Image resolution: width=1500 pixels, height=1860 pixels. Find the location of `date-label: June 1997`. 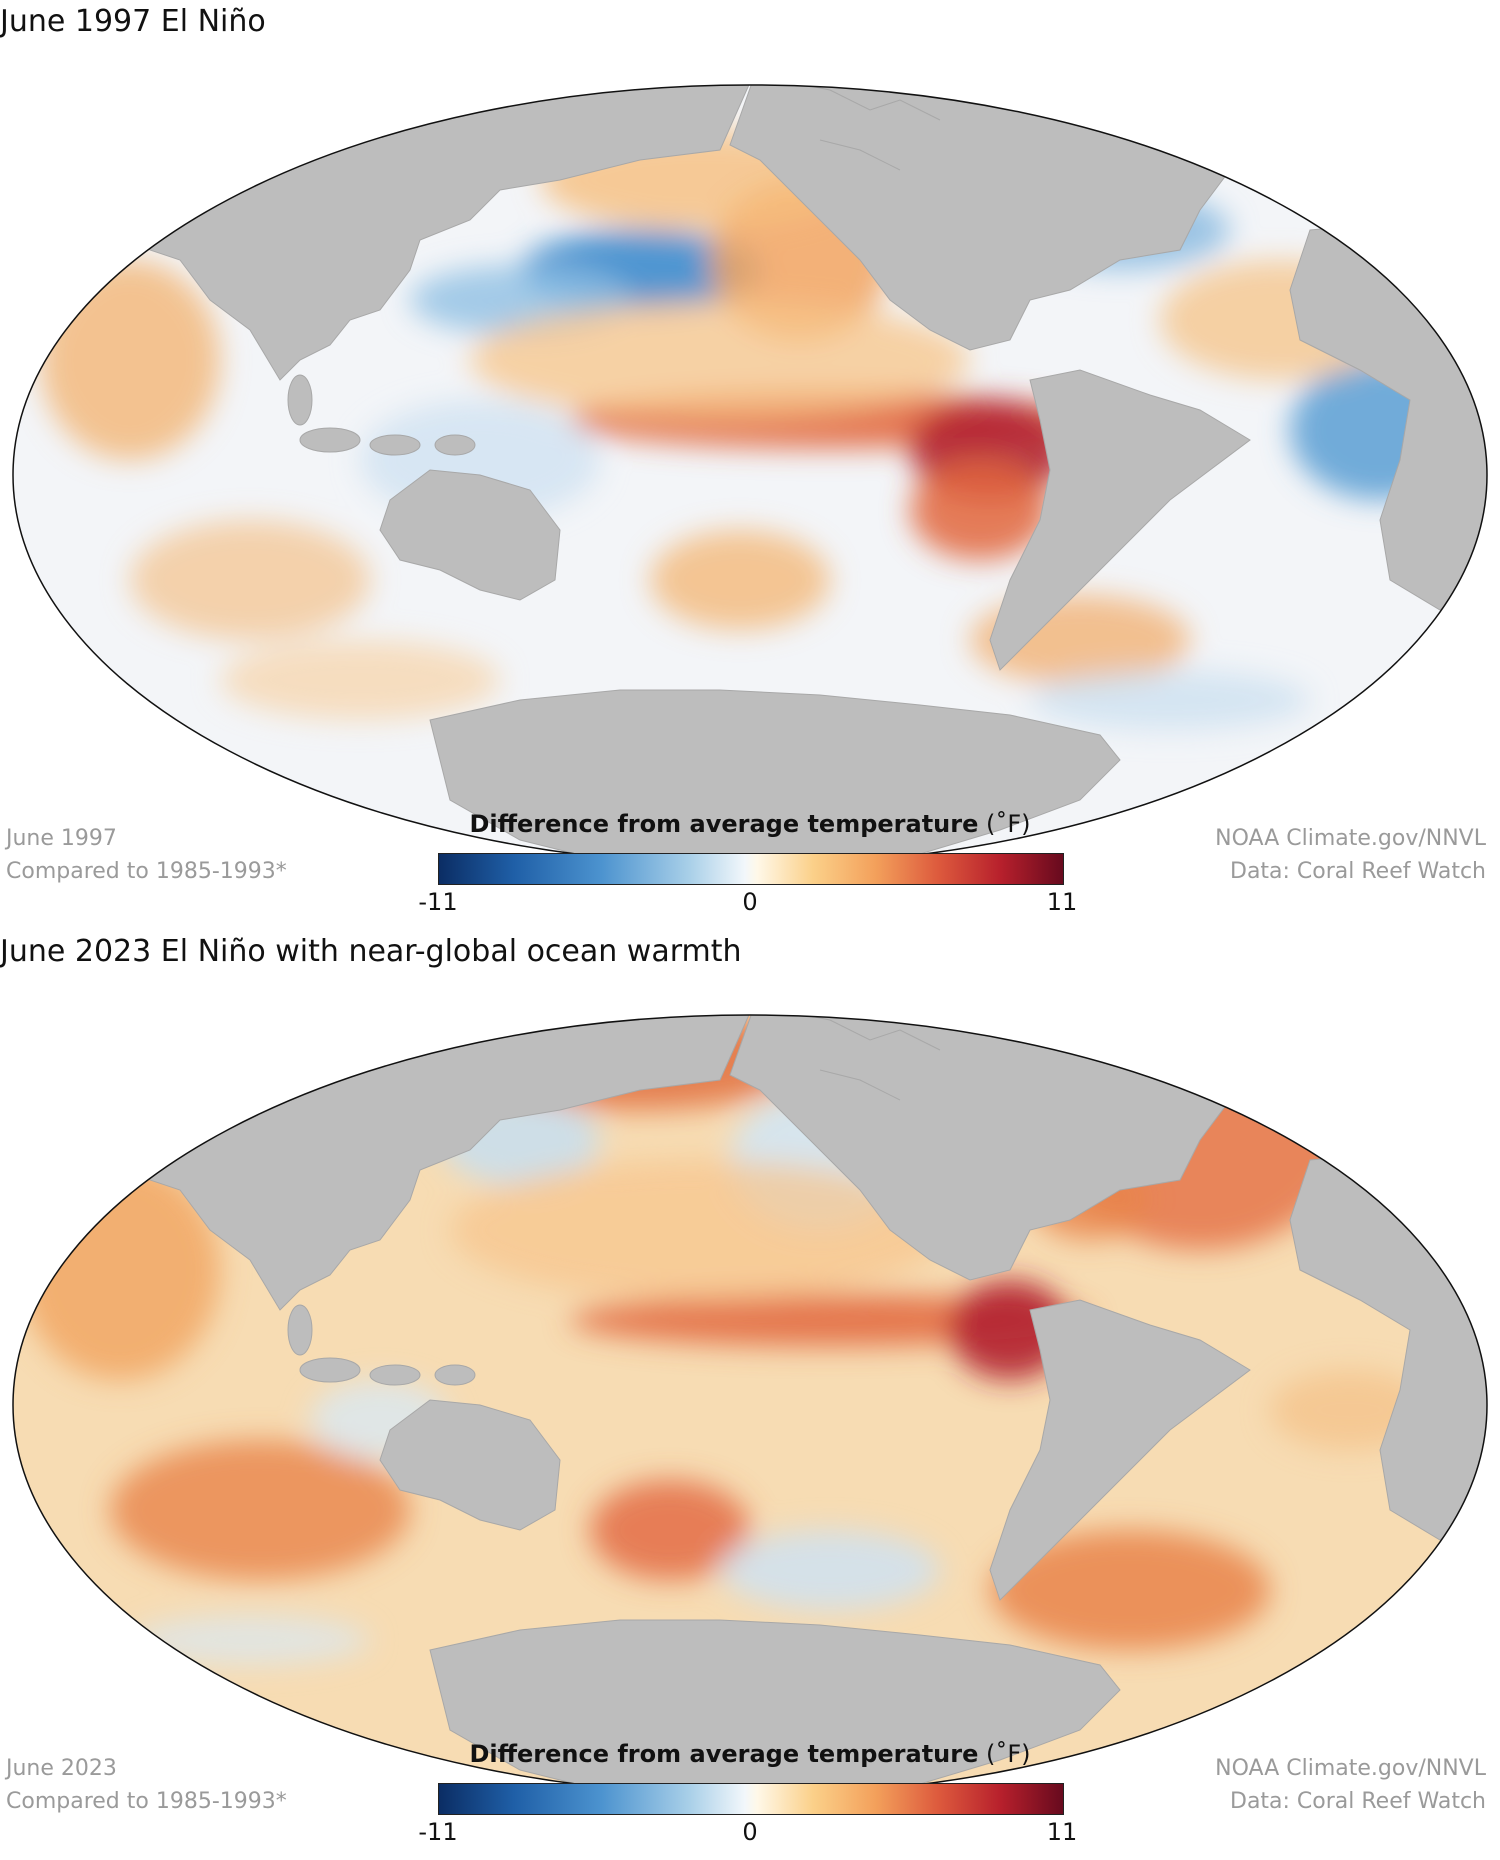

date-label: June 1997 is located at coordinates (61, 838).